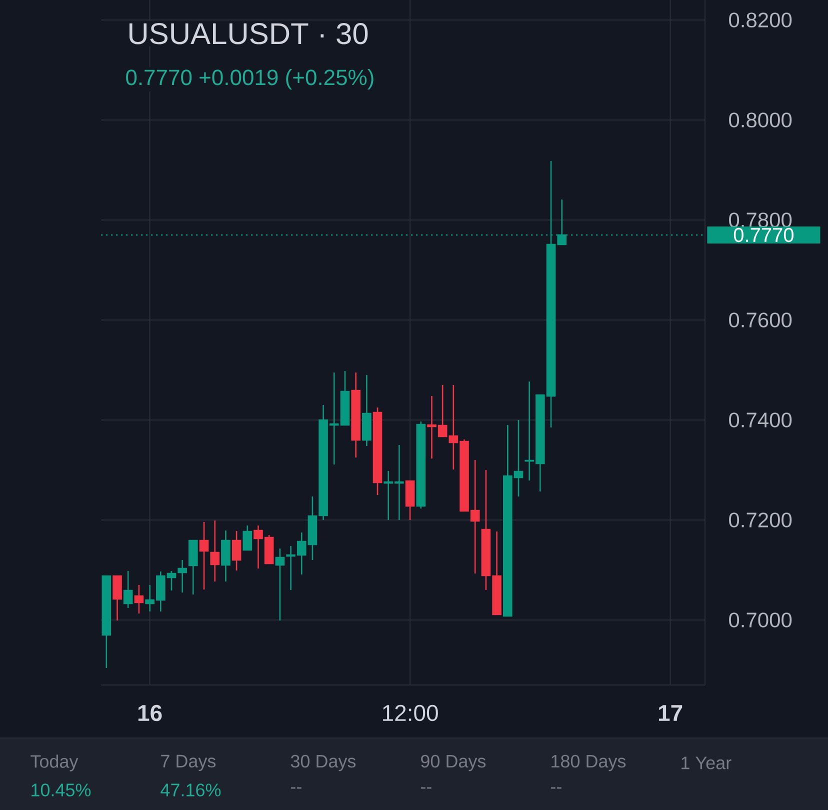  Describe the element at coordinates (760, 620) in the screenshot. I see `y-tick-label: 0.7000` at that location.